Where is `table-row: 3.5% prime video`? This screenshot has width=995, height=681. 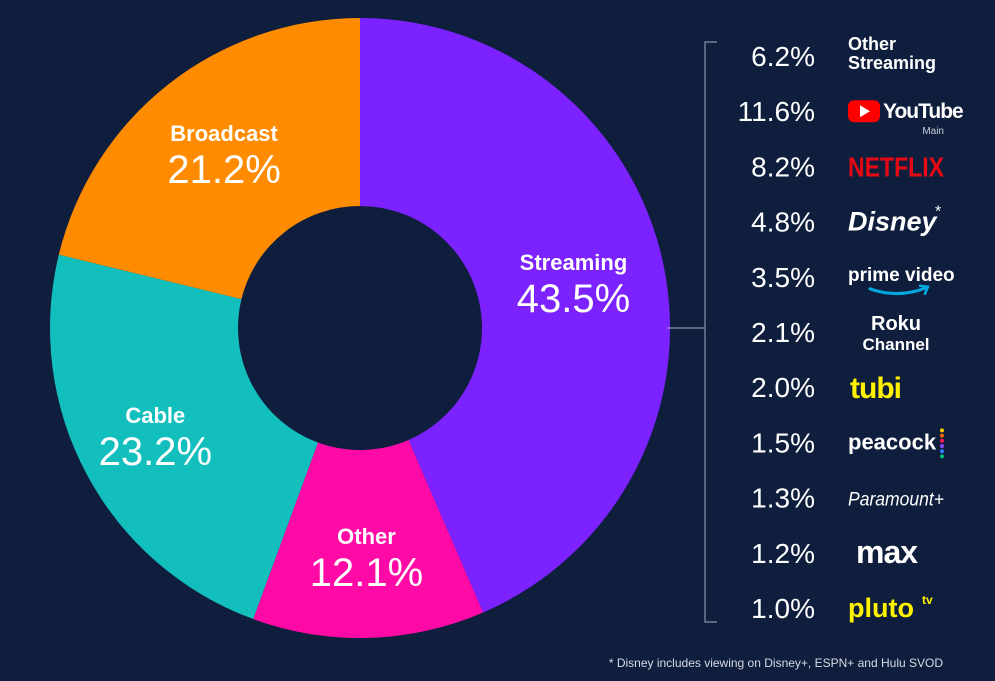
table-row: 3.5% prime video is located at coordinates (853, 279).